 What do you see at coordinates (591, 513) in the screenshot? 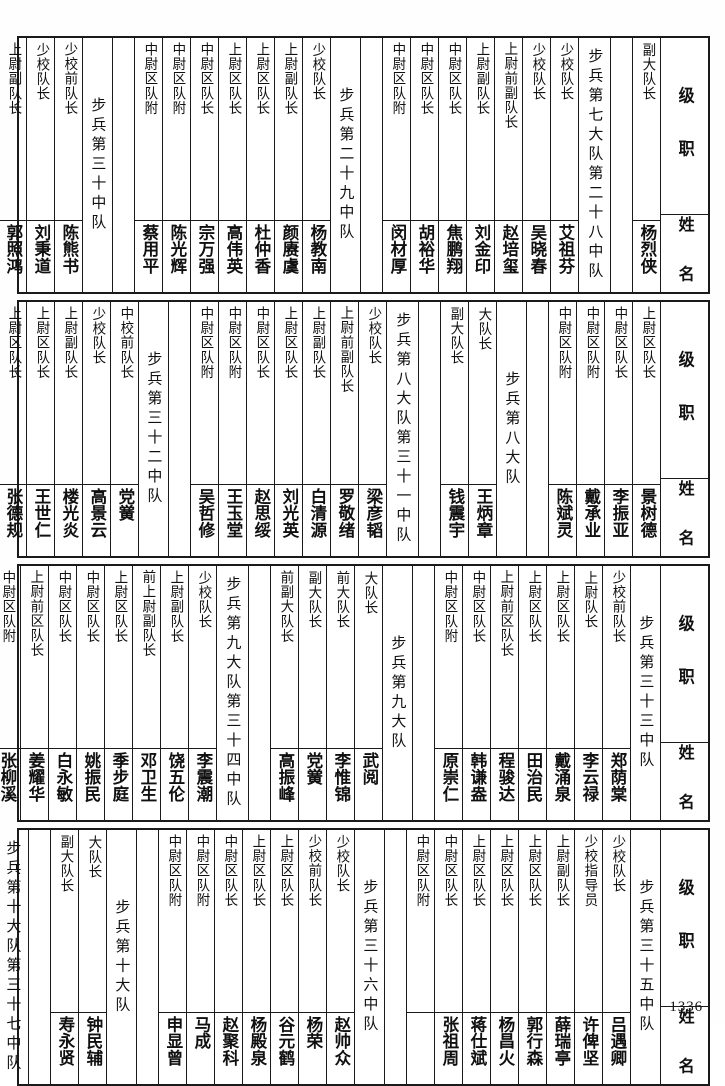
I see `entry-name-text: 戴承业` at bounding box center [591, 513].